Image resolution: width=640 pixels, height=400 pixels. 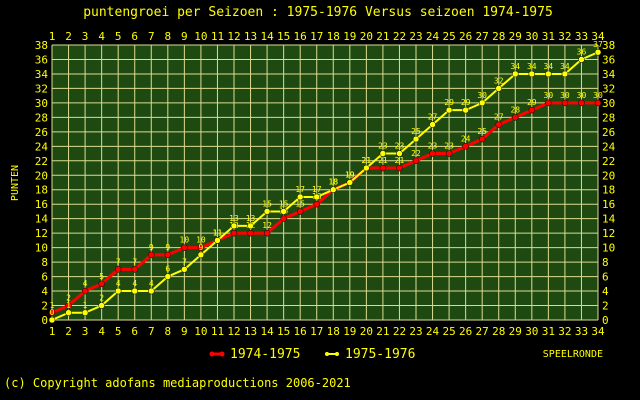 I want to click on data-label-1975-1976-28: 32, so click(x=499, y=80).